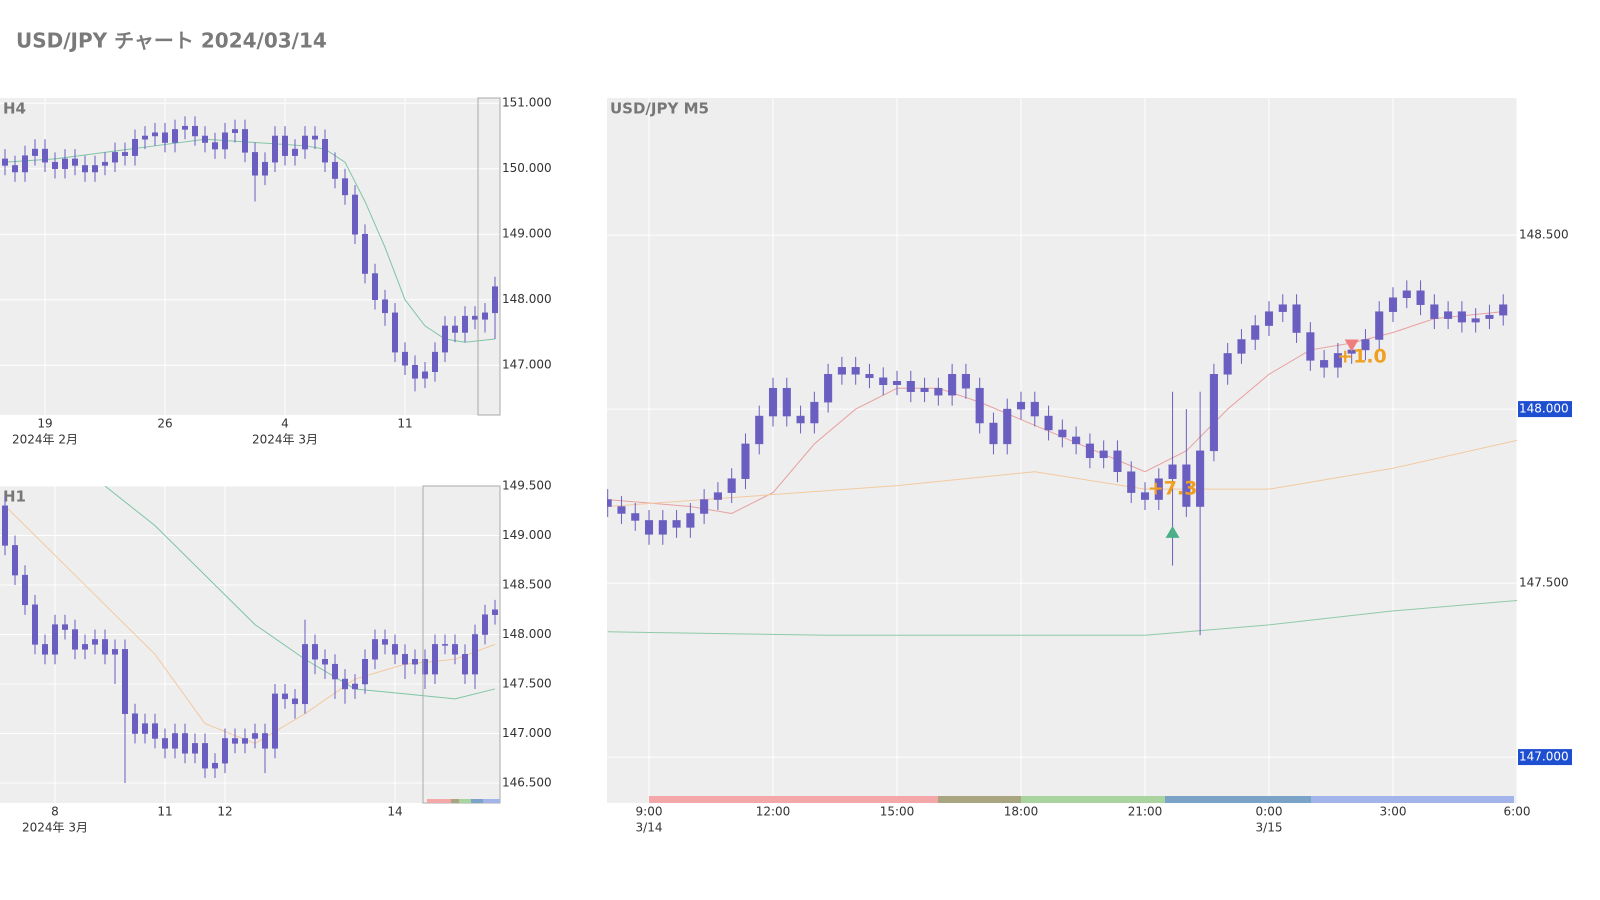 The image size is (1600, 900). Describe the element at coordinates (527, 684) in the screenshot. I see `y-tick-label: 147.500` at that location.